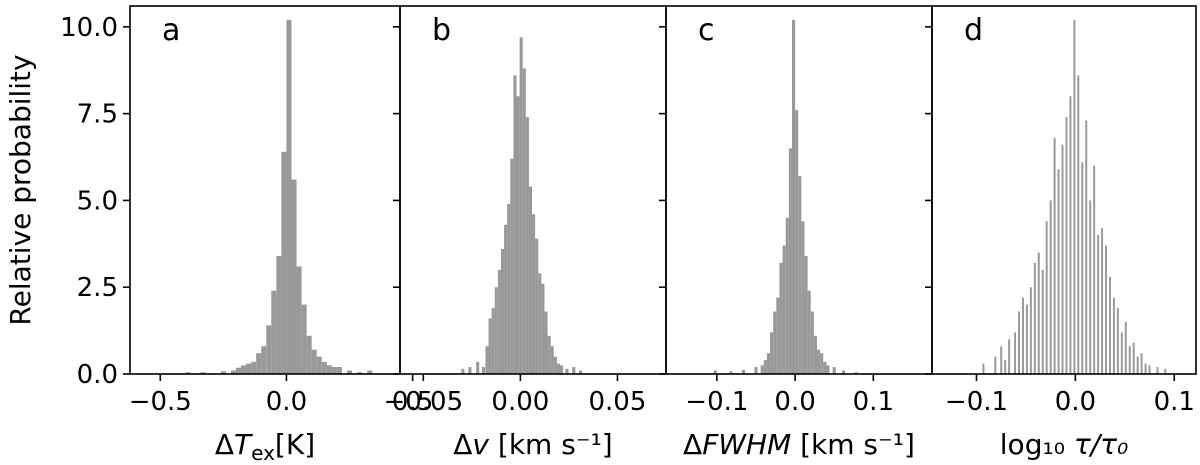  What do you see at coordinates (97, 375) in the screenshot?
I see `y-tick-label-0: 0.0` at bounding box center [97, 375].